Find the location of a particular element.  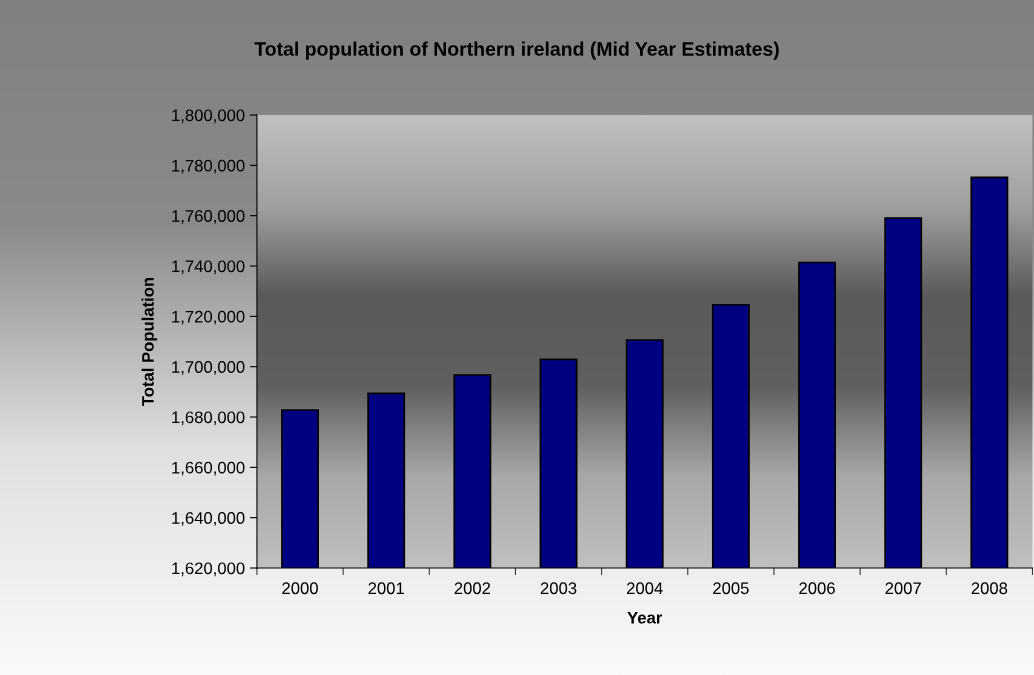

x-tick-label: 2006 is located at coordinates (817, 588).